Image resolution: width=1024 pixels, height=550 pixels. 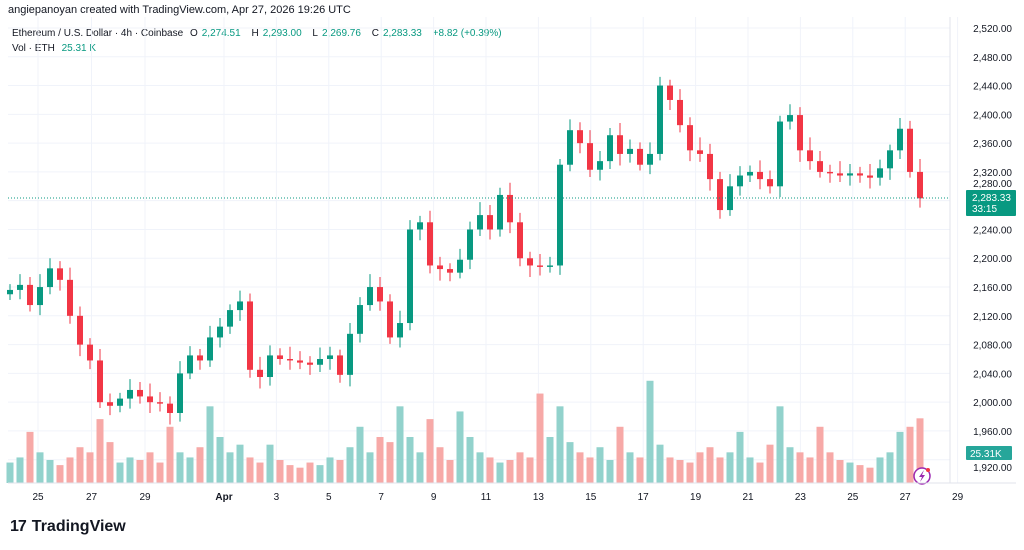 What do you see at coordinates (992, 468) in the screenshot?
I see `price-tick-label: 1,920.00` at bounding box center [992, 468].